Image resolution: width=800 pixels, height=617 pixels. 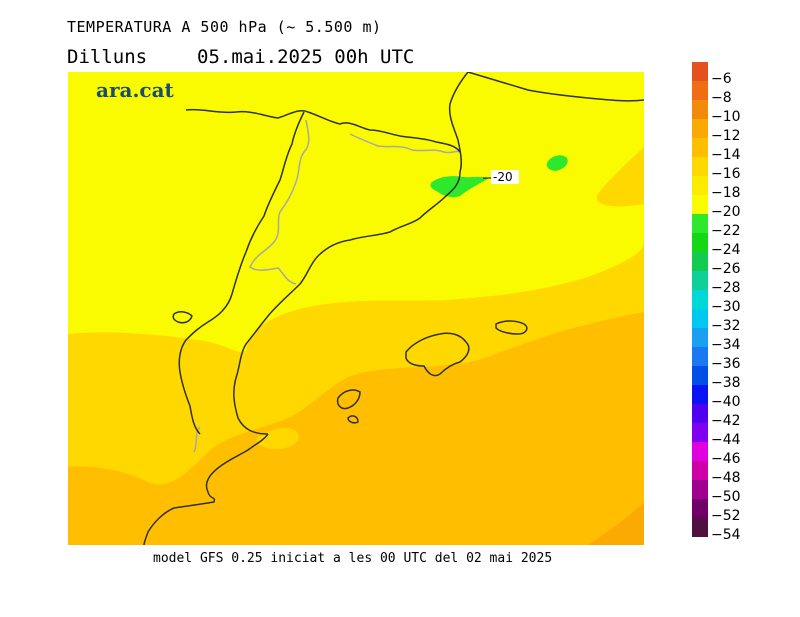 What do you see at coordinates (726, 250) in the screenshot?
I see `legend-label: −24` at bounding box center [726, 250].